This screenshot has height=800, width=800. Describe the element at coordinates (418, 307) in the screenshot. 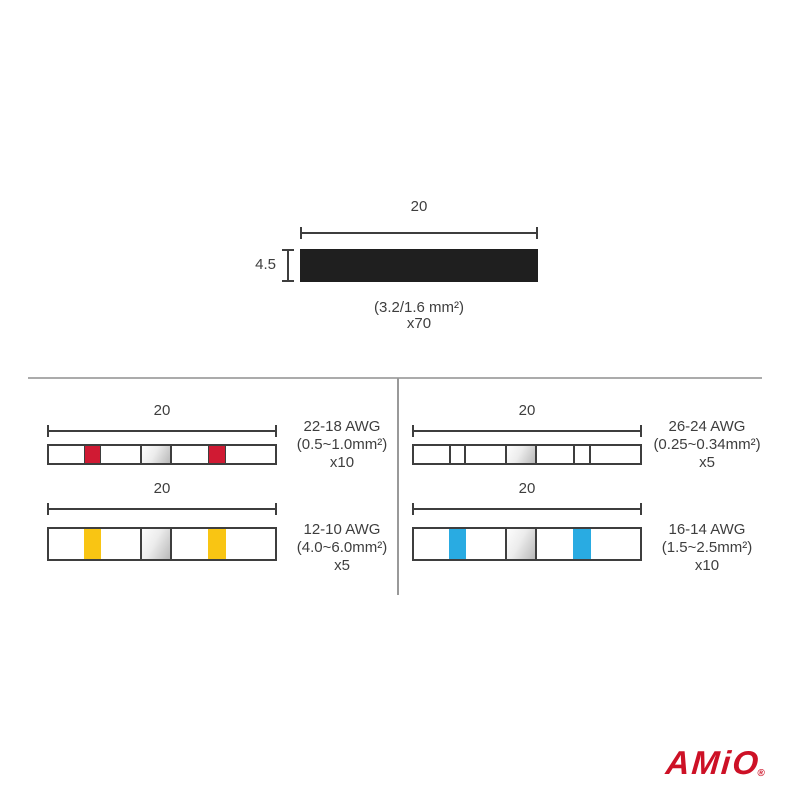

I see `tube-spec-label: (3.2/1.6 mm²)` at that location.